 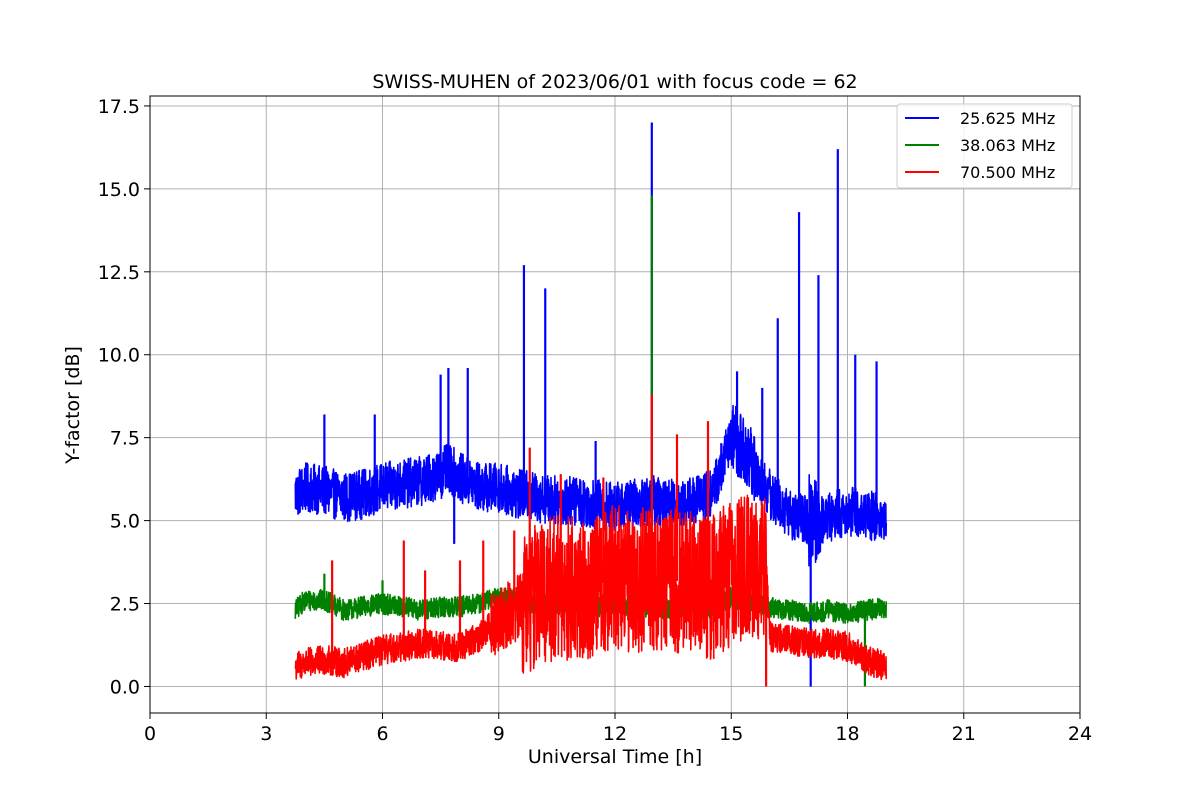 I want to click on legend-box, so click(x=984, y=146).